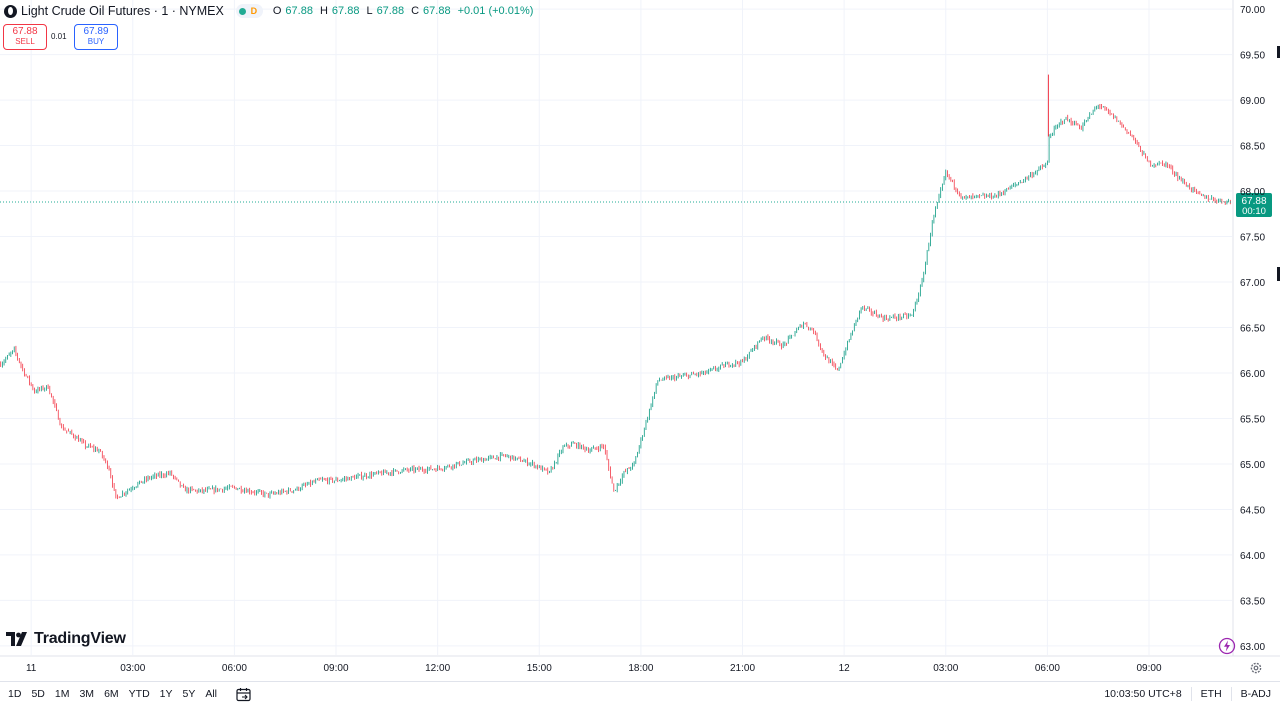  What do you see at coordinates (122, 11) in the screenshot?
I see `symbol-title: Light Crude Oil Futures · 1 · NYMEX` at bounding box center [122, 11].